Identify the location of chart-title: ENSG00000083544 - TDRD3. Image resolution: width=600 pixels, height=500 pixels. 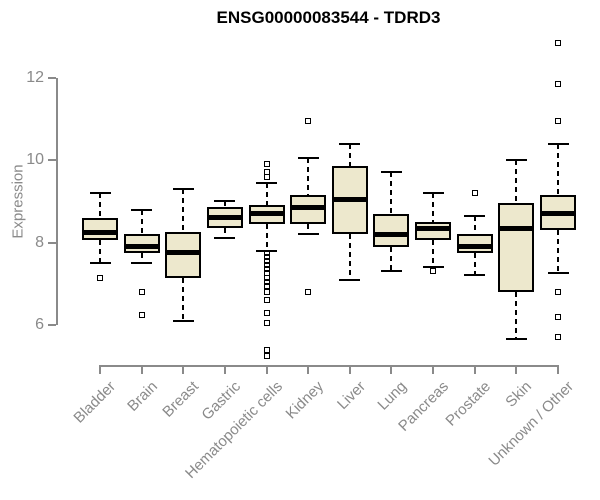
(328, 17).